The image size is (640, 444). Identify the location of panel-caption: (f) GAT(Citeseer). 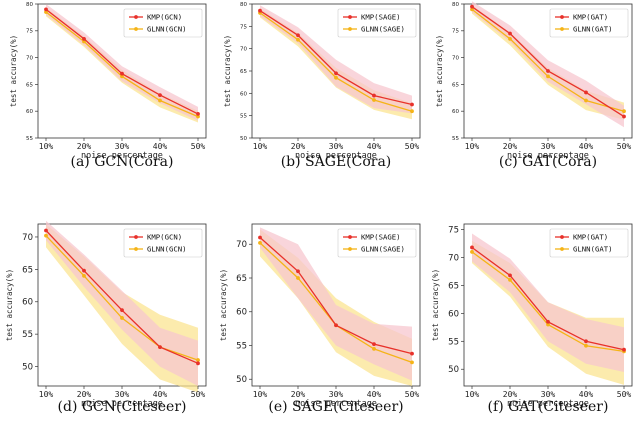
(548, 407).